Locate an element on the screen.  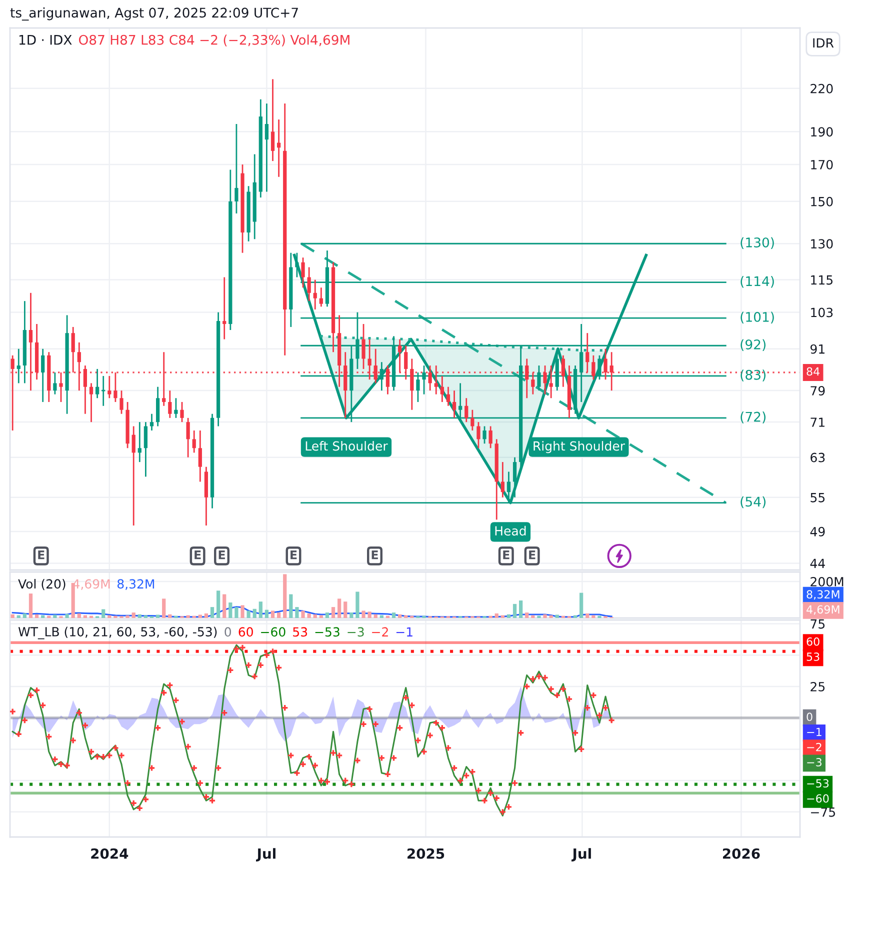
text: −2 is located at coordinates (814, 747).